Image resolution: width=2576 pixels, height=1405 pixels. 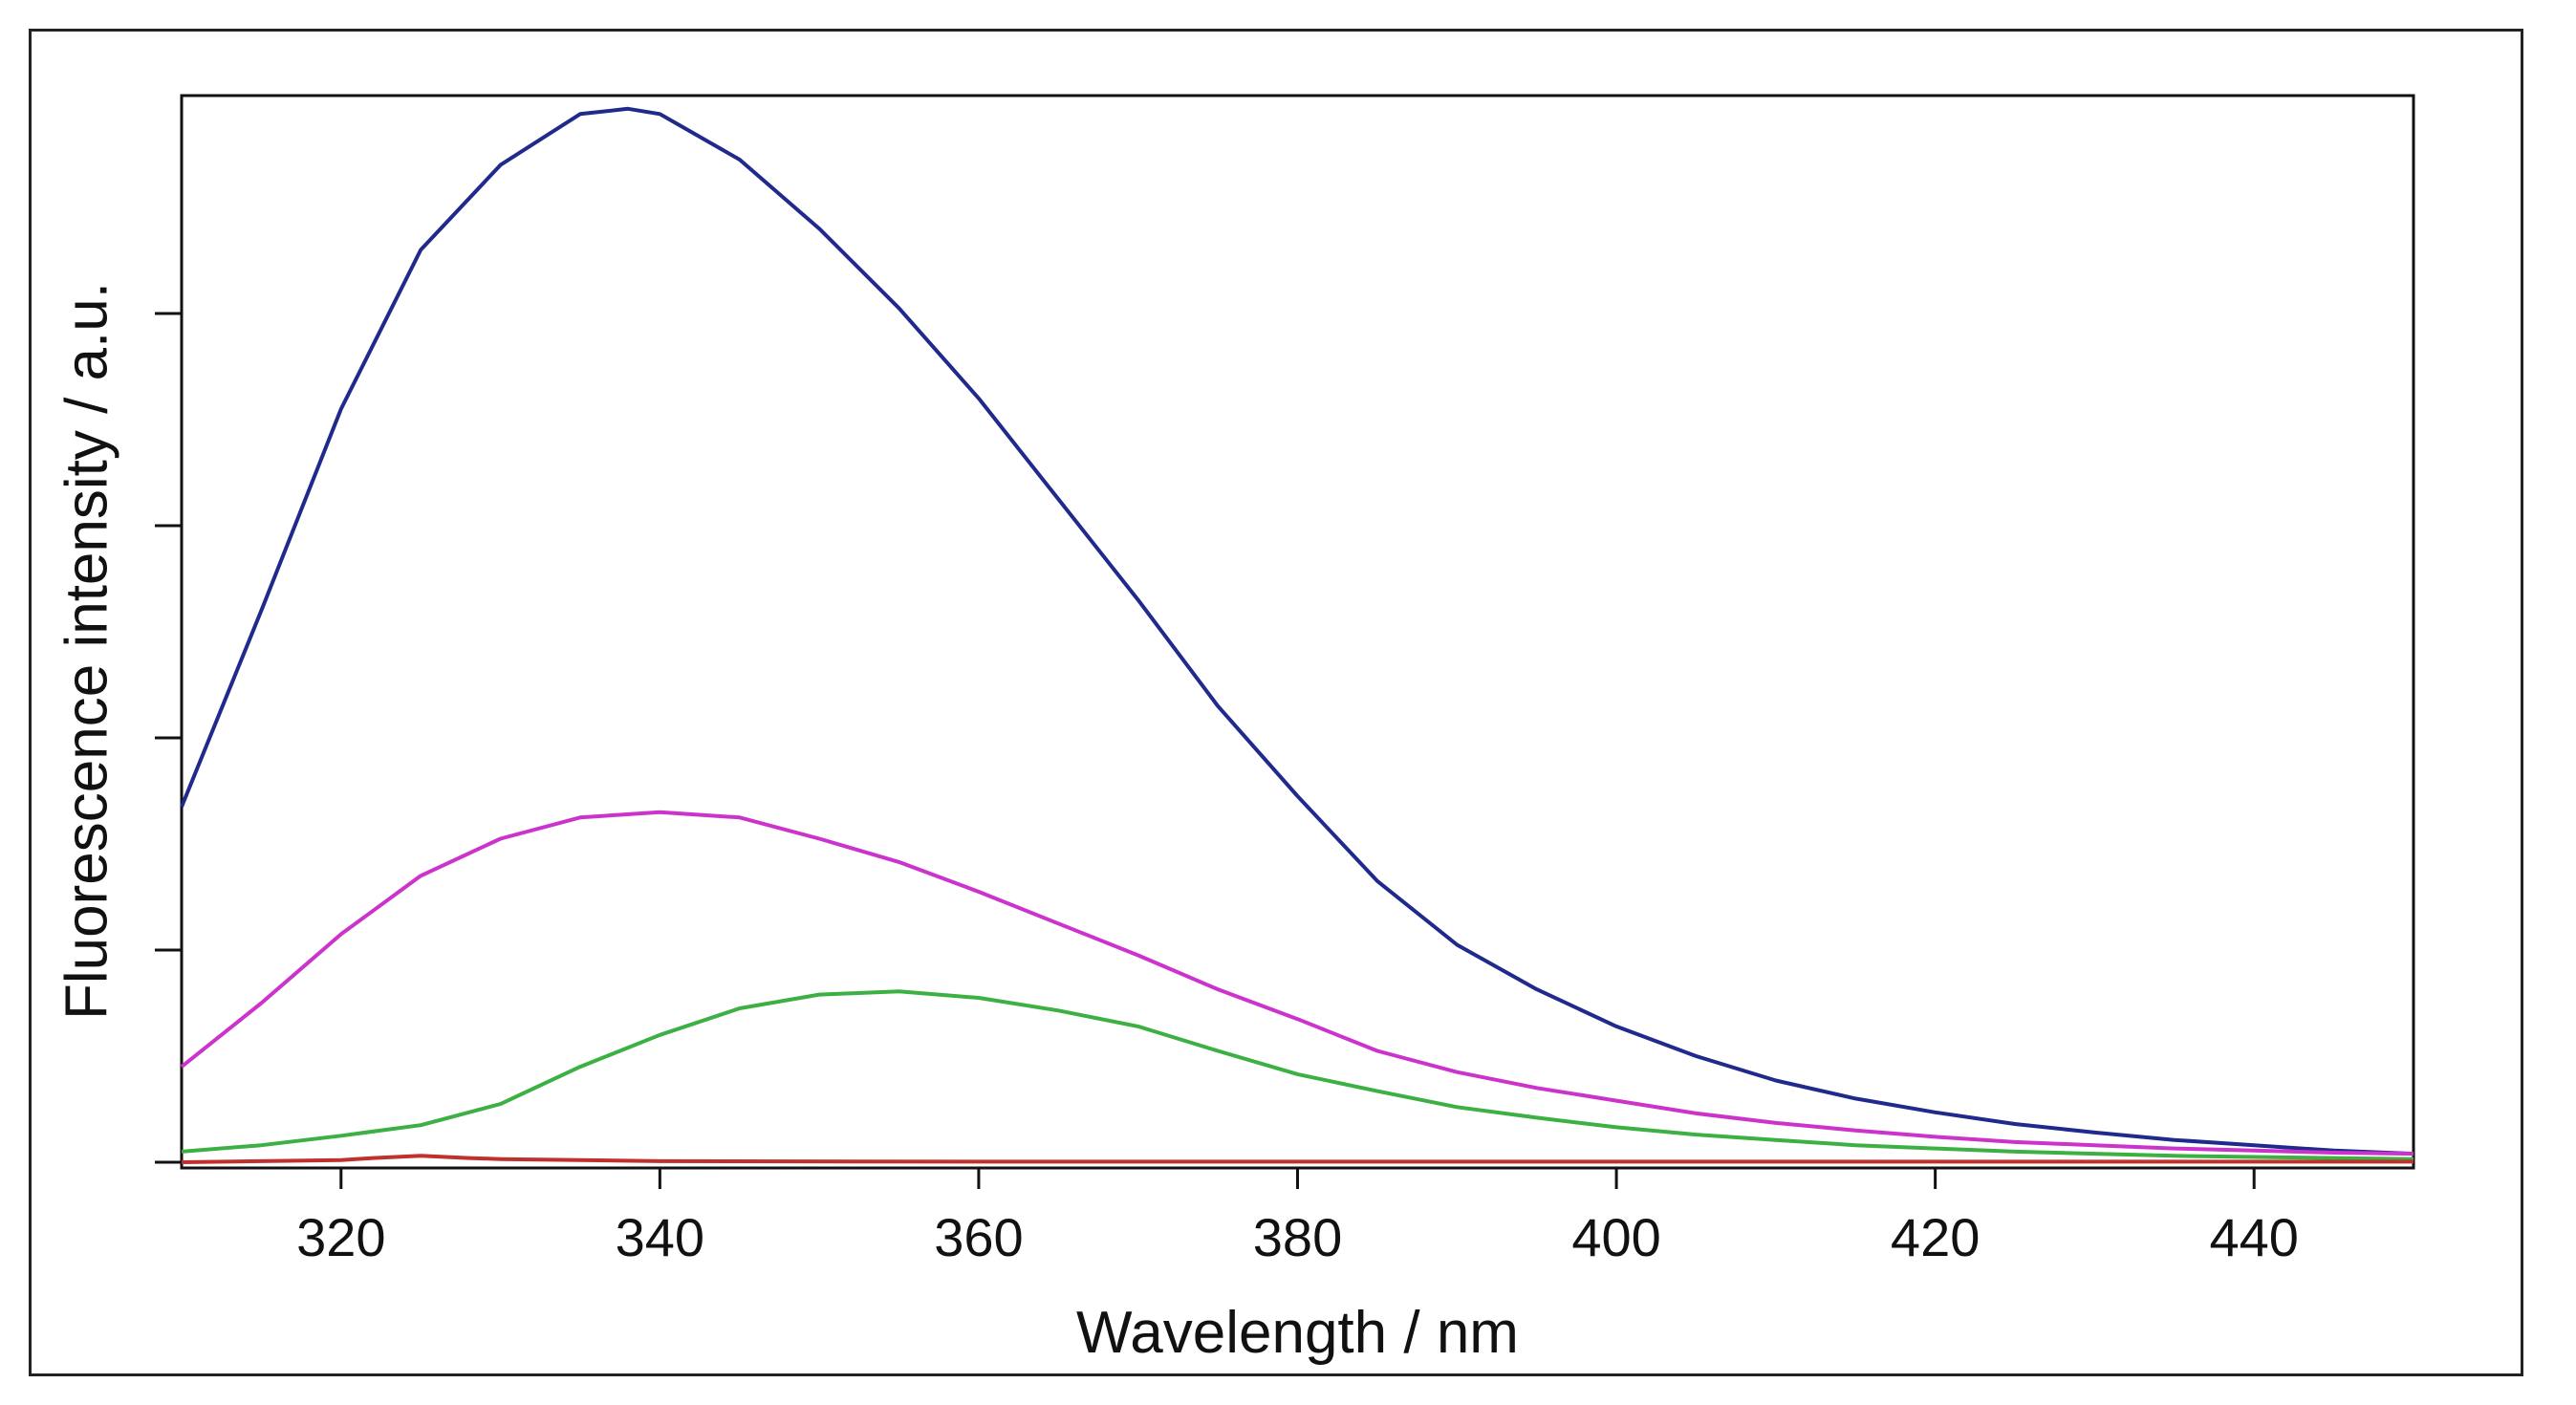 What do you see at coordinates (1297, 1237) in the screenshot?
I see `x-tick-label: 380` at bounding box center [1297, 1237].